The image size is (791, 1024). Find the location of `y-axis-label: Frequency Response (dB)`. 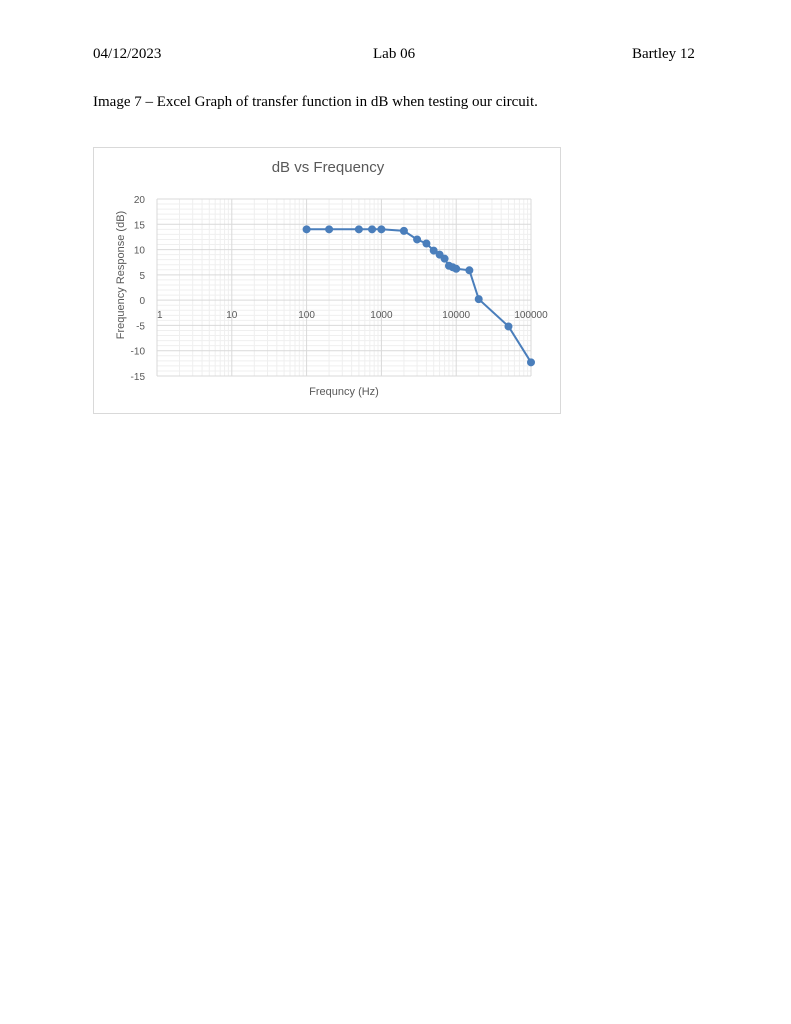

y-axis-label: Frequency Response (dB) is located at coordinates (121, 275).